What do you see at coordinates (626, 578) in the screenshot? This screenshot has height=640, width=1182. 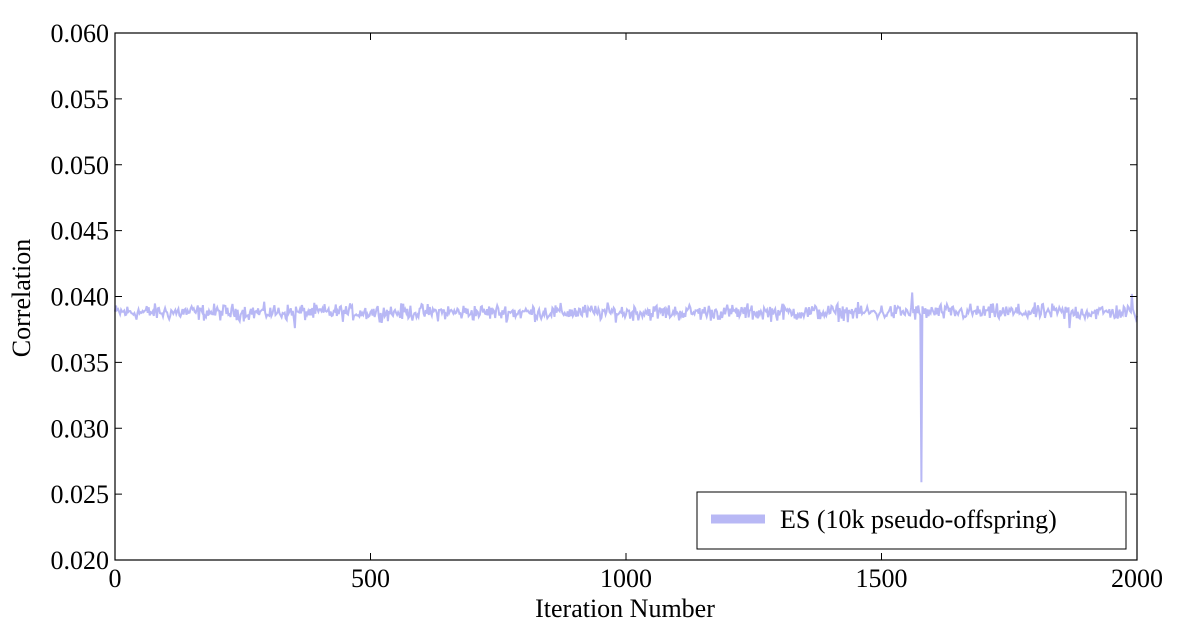 I see `x-tick-label: 1000` at bounding box center [626, 578].